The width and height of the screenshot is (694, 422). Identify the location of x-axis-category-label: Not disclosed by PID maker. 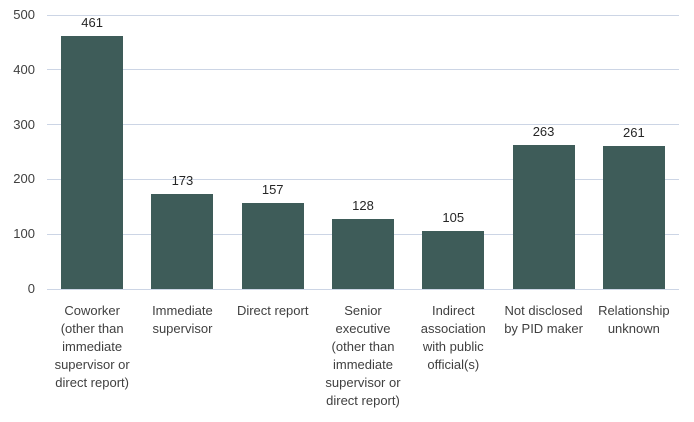
(543, 319).